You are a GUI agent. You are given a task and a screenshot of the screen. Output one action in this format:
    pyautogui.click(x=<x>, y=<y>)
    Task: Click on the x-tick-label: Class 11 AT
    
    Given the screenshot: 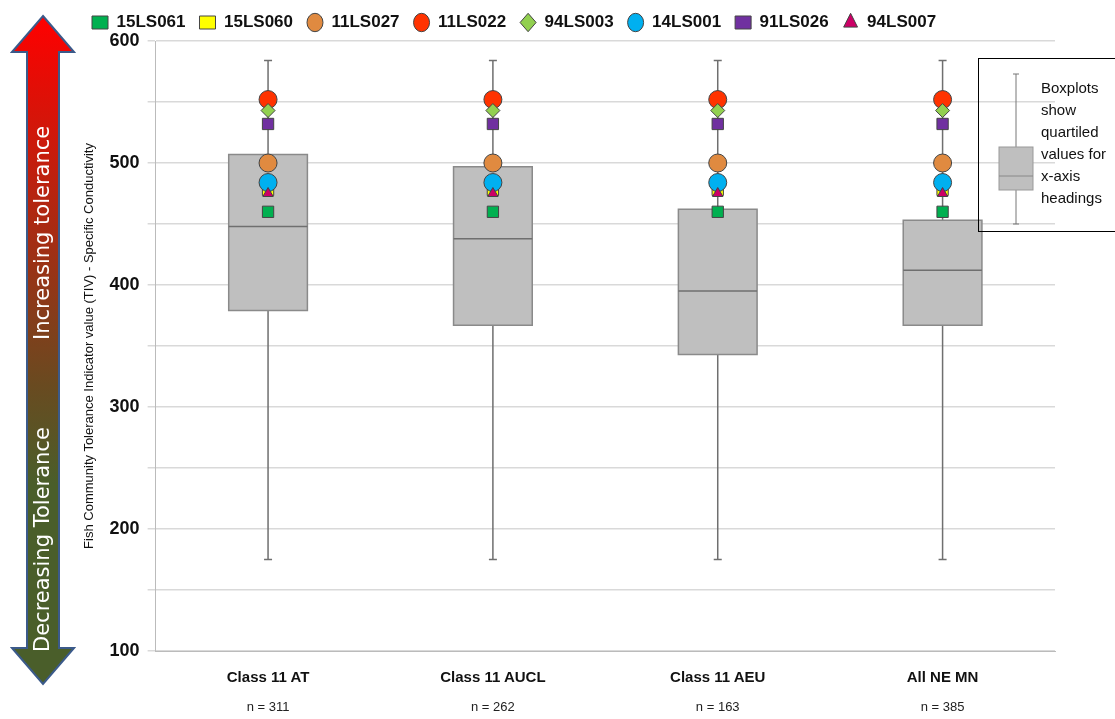 What is the action you would take?
    pyautogui.click(x=268, y=677)
    